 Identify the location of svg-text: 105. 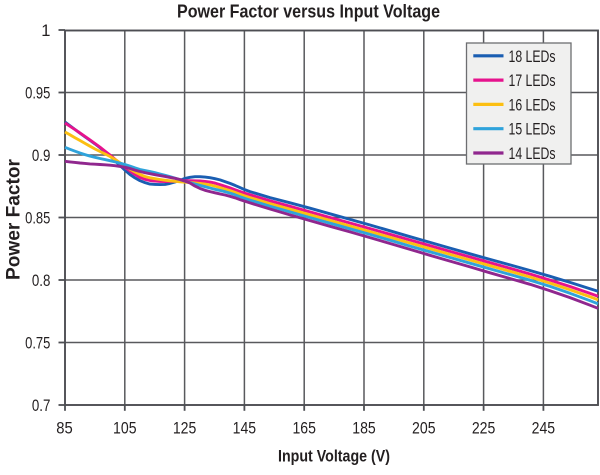
(125, 429).